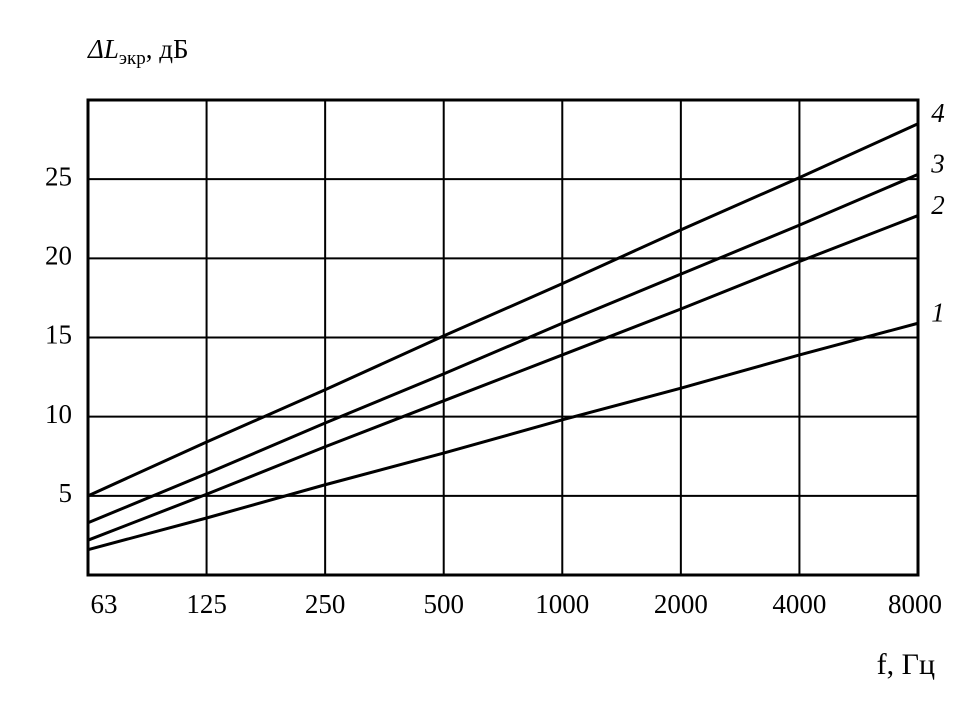 This screenshot has height=704, width=968. Describe the element at coordinates (443, 604) in the screenshot. I see `x-tick-label: 500` at that location.